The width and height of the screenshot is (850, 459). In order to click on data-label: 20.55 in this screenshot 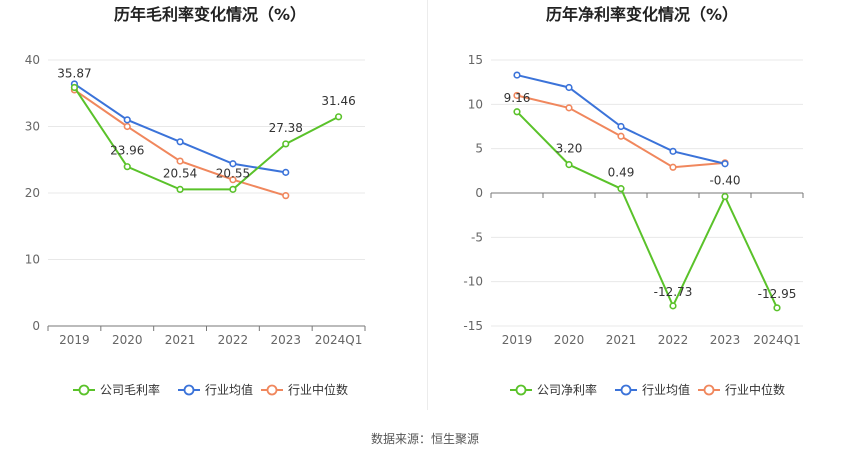, I will do `click(233, 173)`.